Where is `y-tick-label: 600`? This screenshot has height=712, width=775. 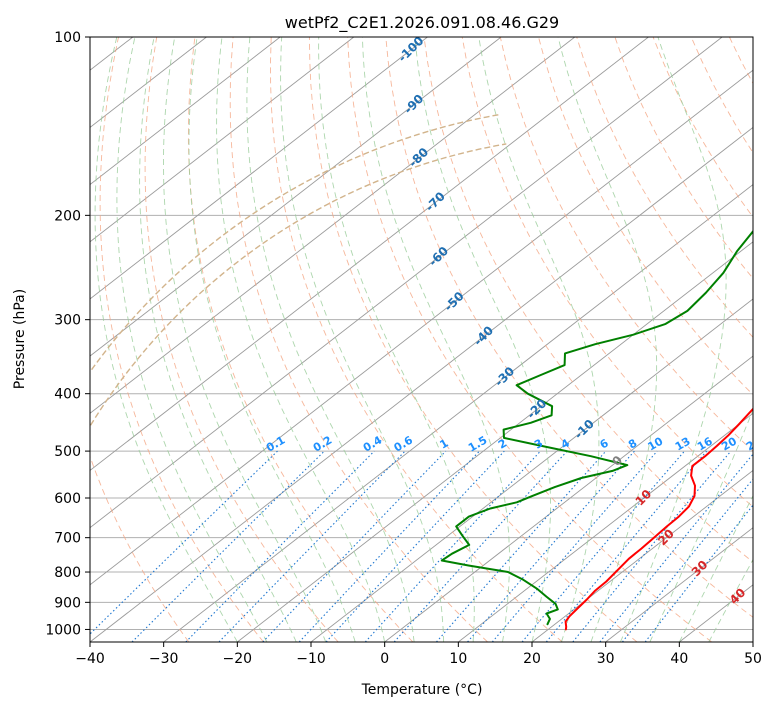 y-tick-label: 600 is located at coordinates (67, 499).